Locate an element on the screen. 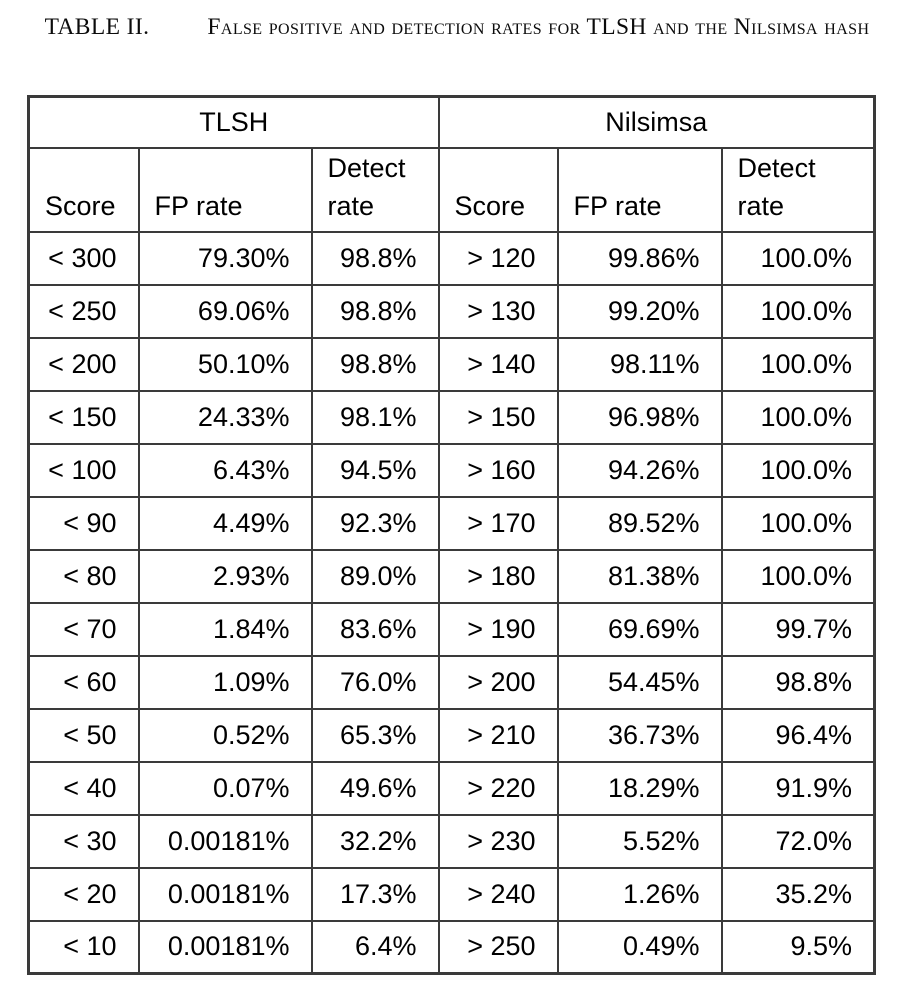  tlsh-score-cell: < 100 is located at coordinates (83, 470).